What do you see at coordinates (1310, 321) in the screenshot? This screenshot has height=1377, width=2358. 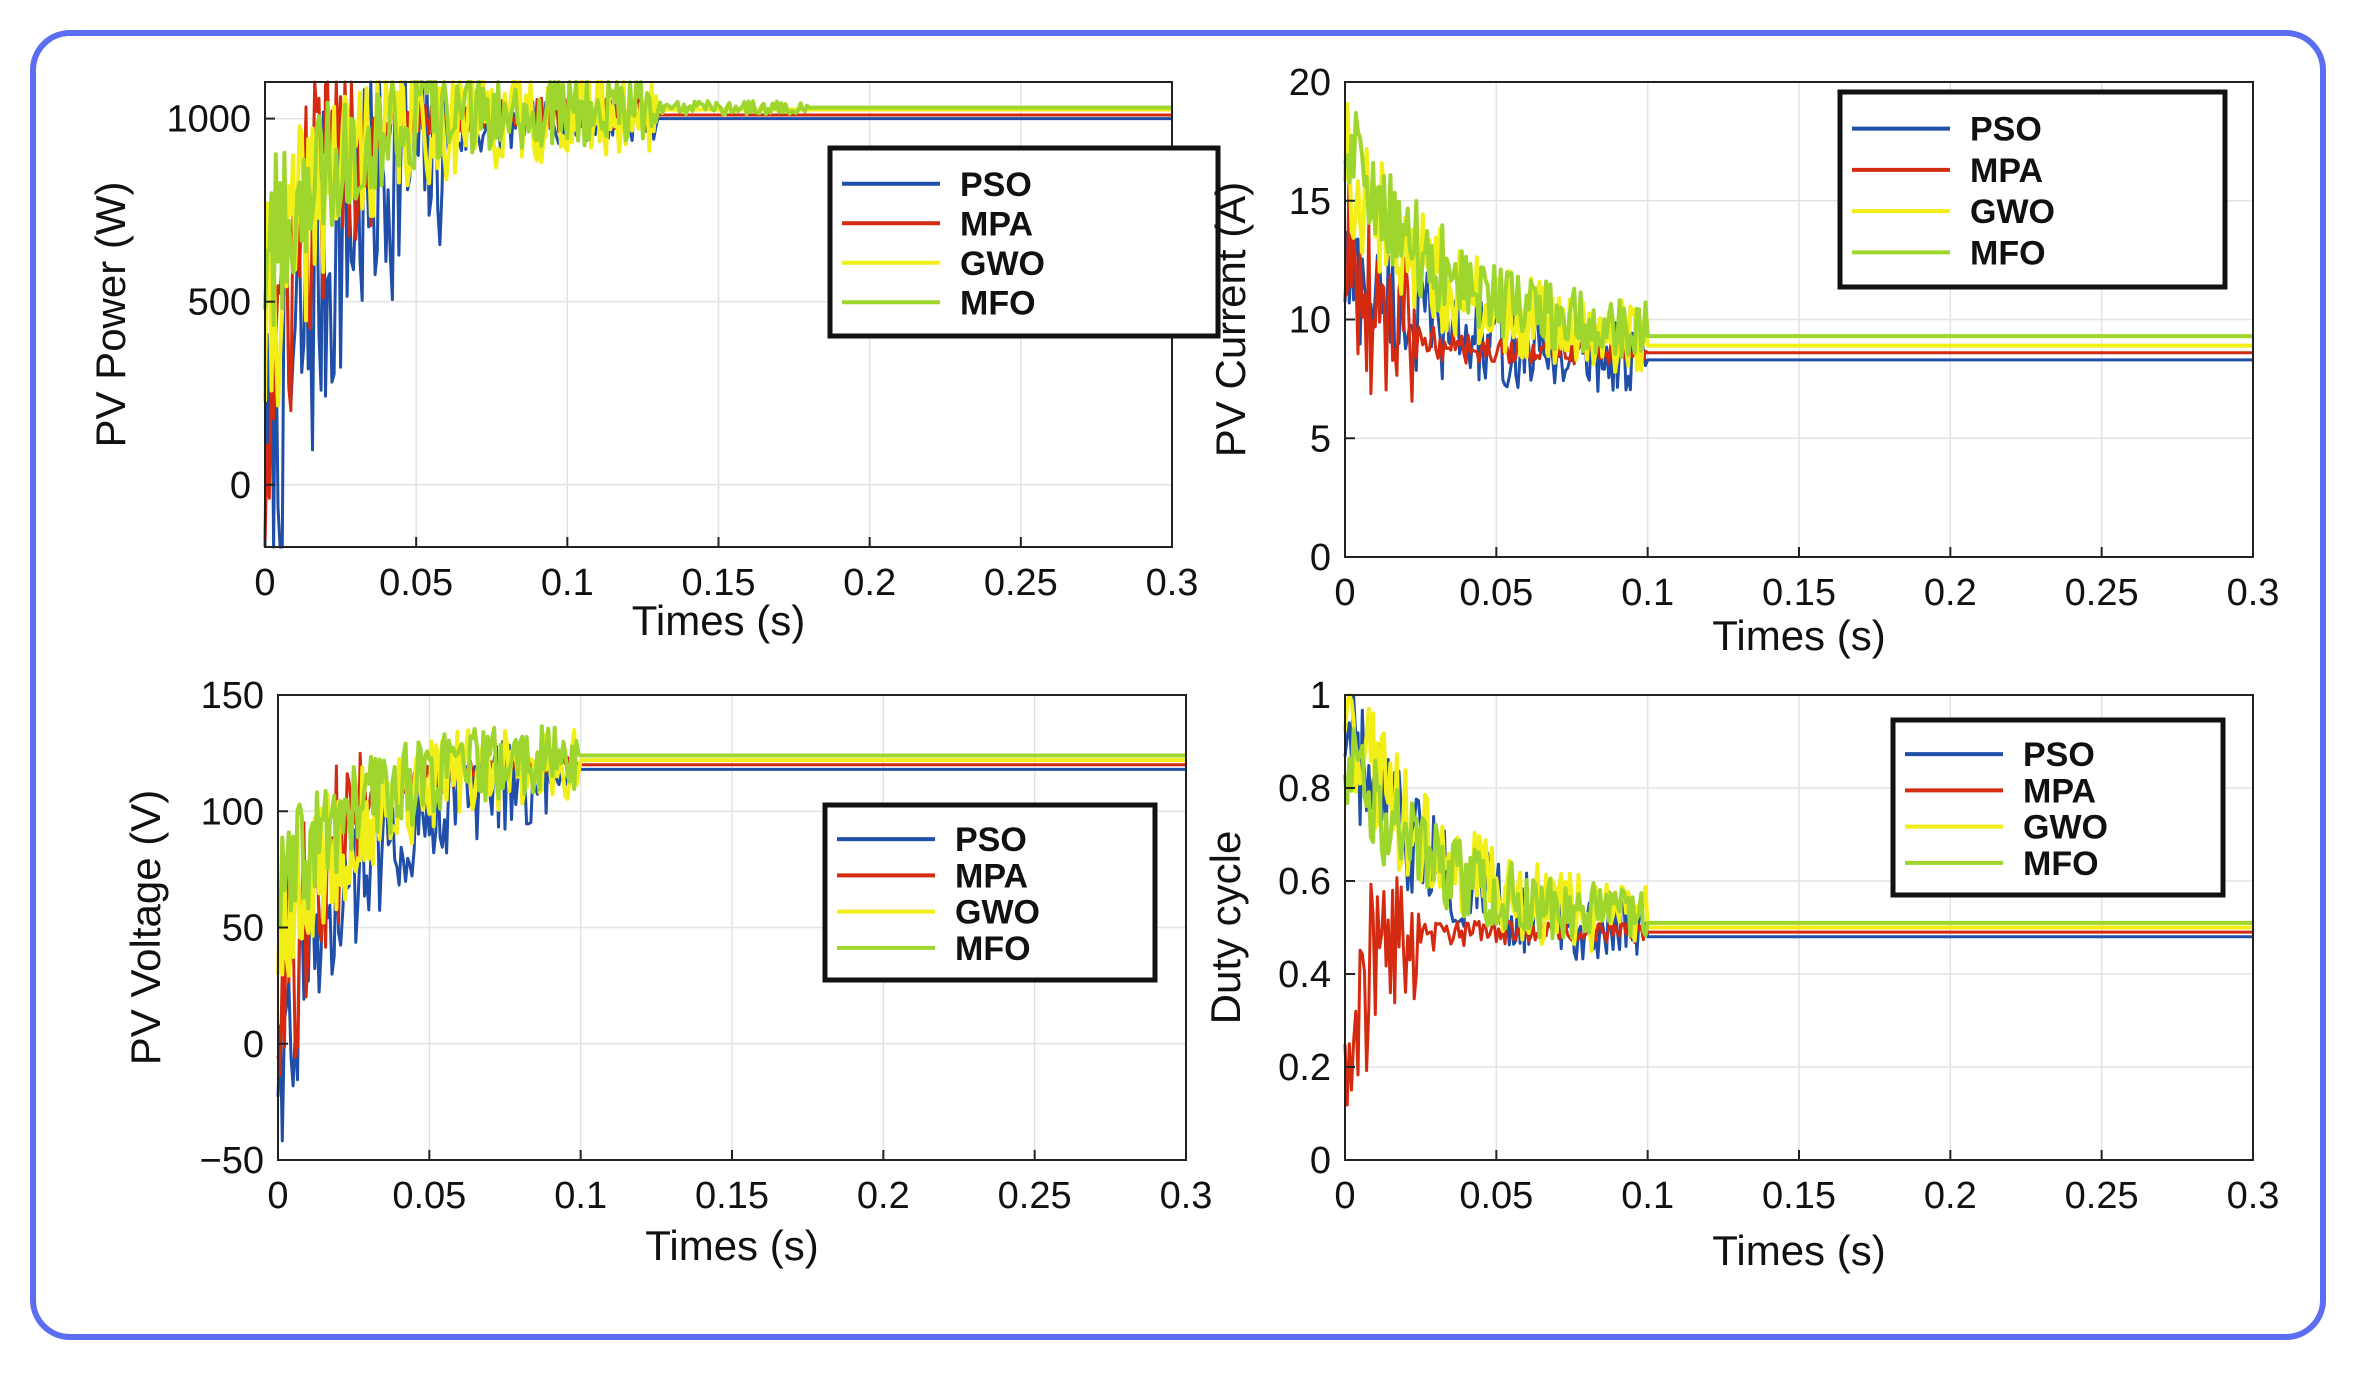 I see `y-tick-label: 10` at bounding box center [1310, 321].